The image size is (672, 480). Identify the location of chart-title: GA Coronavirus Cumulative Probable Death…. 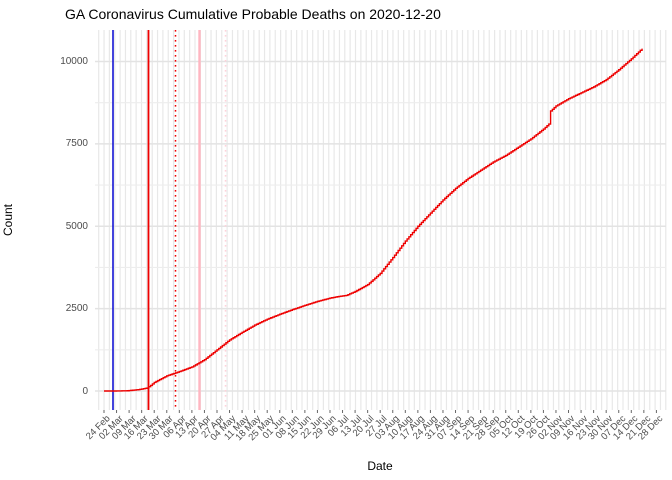
(253, 14).